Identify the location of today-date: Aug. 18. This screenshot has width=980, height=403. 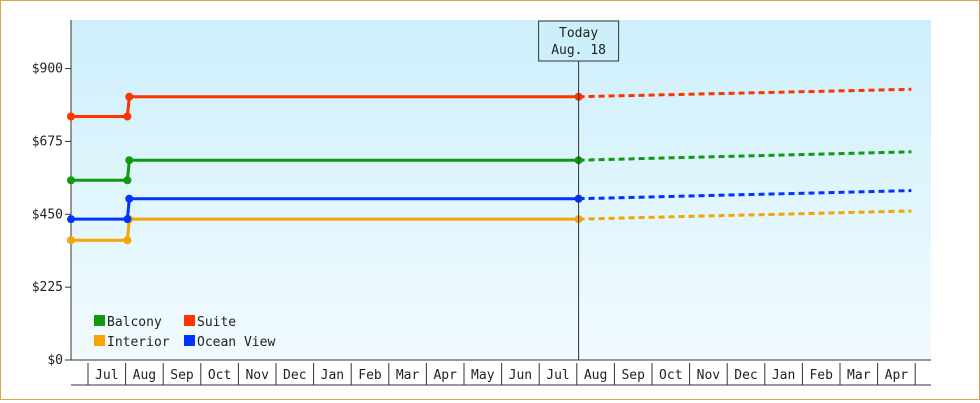
(578, 50).